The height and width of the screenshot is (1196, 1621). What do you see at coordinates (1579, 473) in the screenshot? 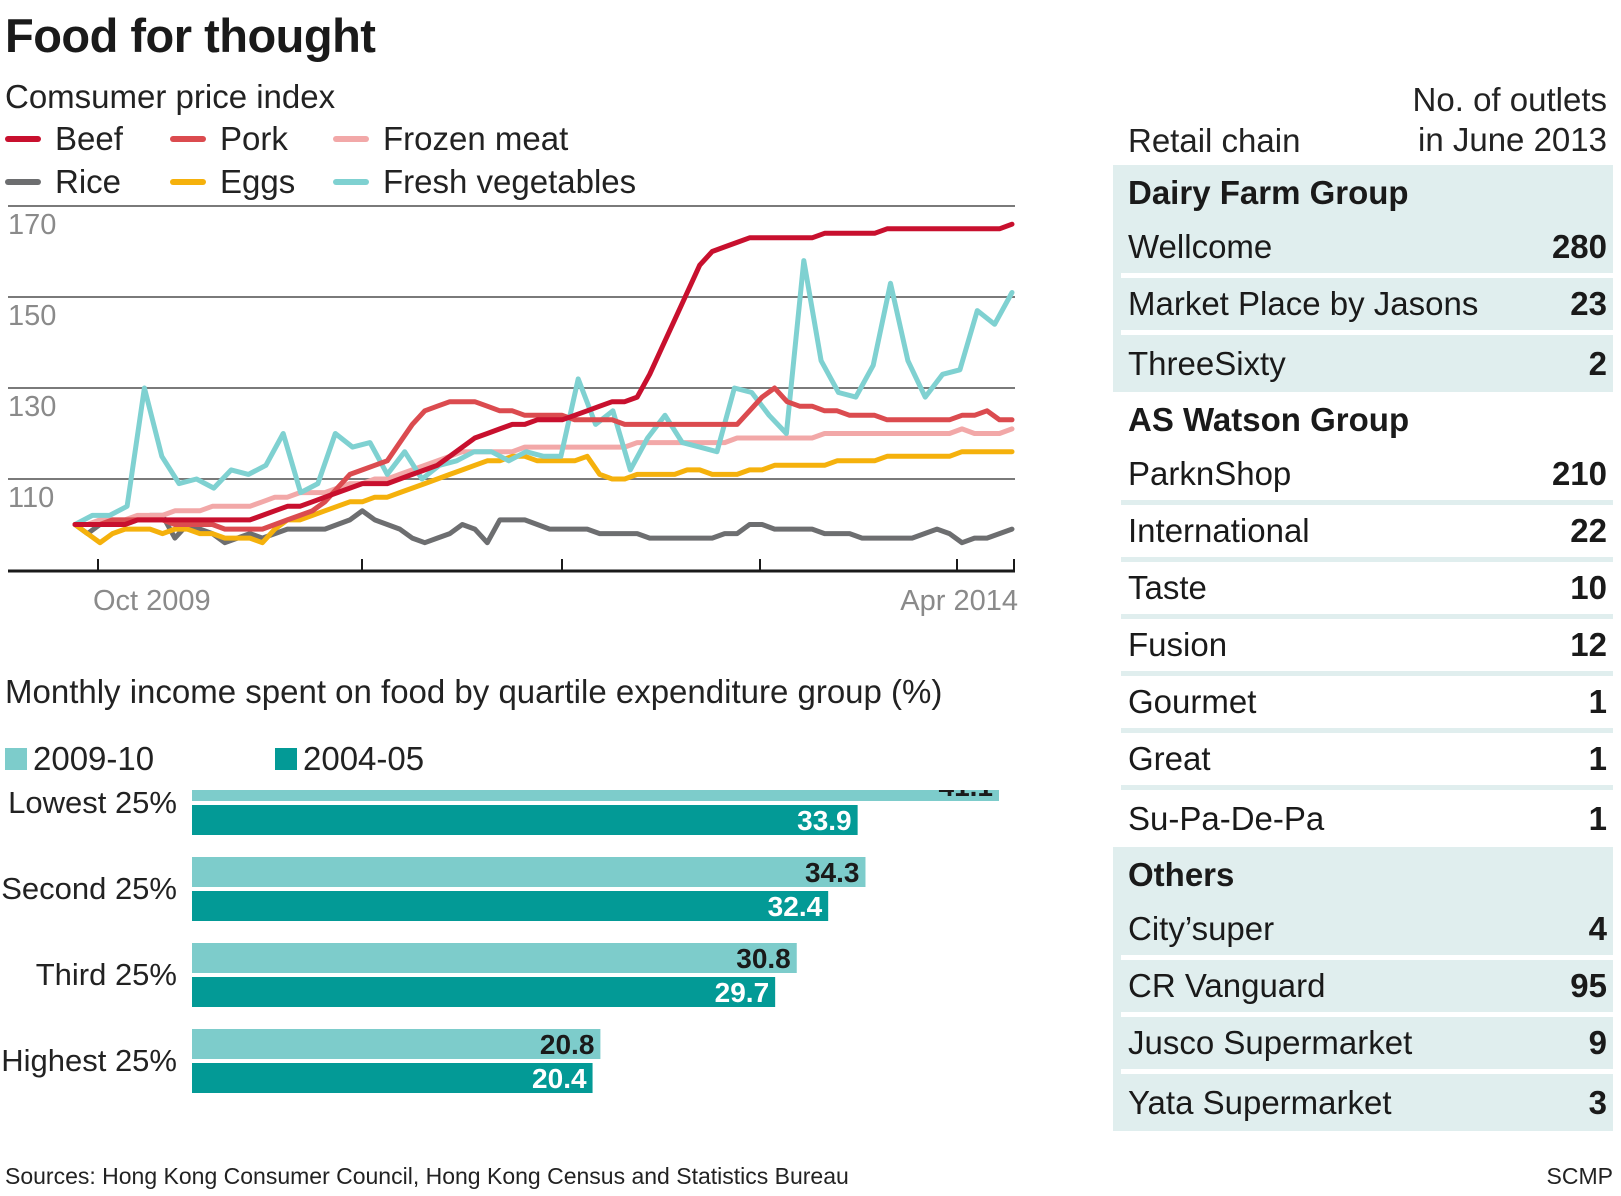
I see `outlet-count: 210` at bounding box center [1579, 473].